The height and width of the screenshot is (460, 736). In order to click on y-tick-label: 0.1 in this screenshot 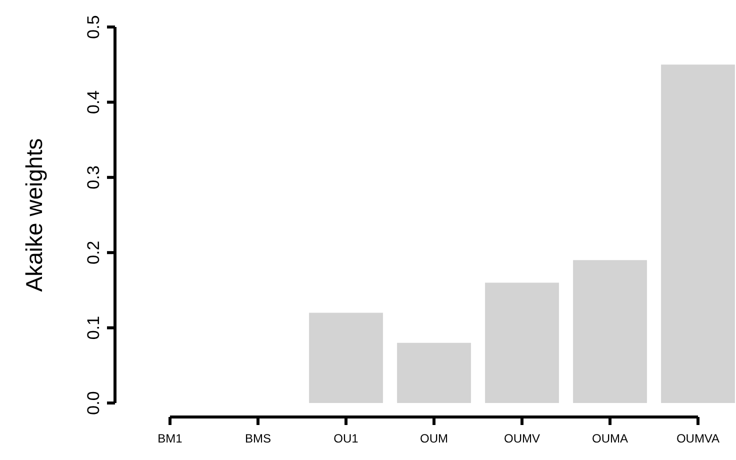, I will do `click(93, 328)`.